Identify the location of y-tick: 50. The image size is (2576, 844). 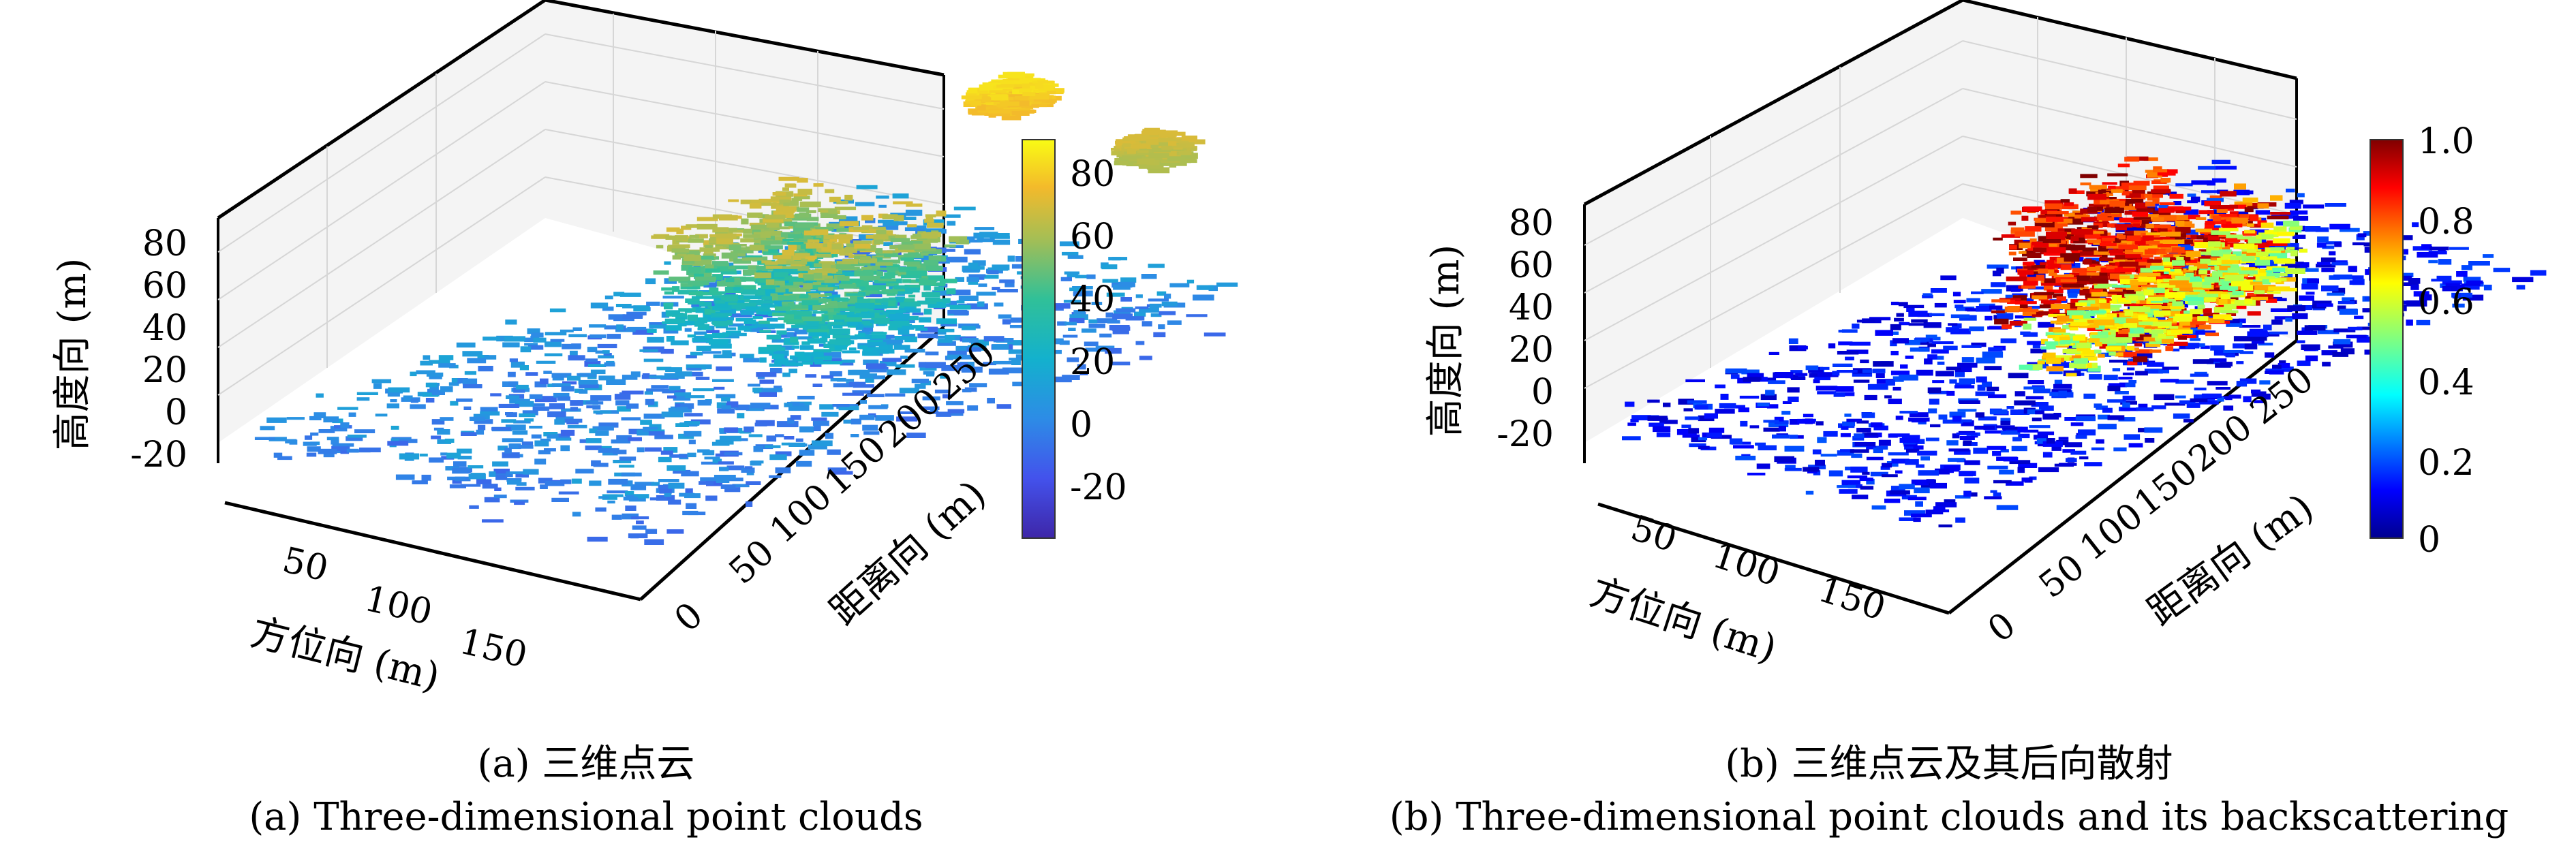
(752, 562).